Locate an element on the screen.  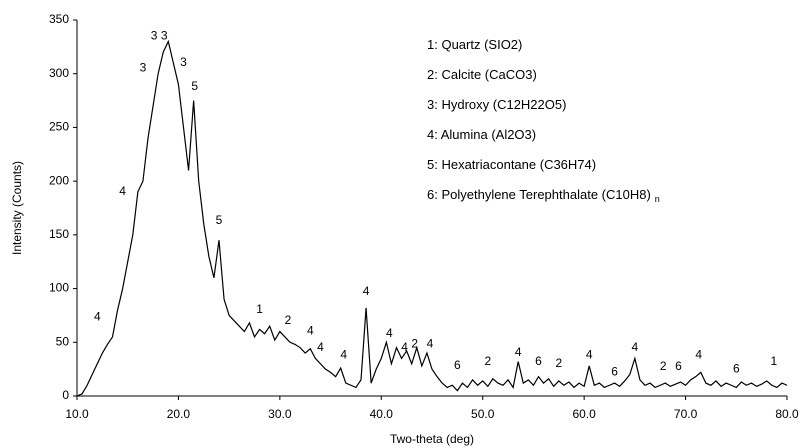
y-tick-label: 300 is located at coordinates (59, 73).